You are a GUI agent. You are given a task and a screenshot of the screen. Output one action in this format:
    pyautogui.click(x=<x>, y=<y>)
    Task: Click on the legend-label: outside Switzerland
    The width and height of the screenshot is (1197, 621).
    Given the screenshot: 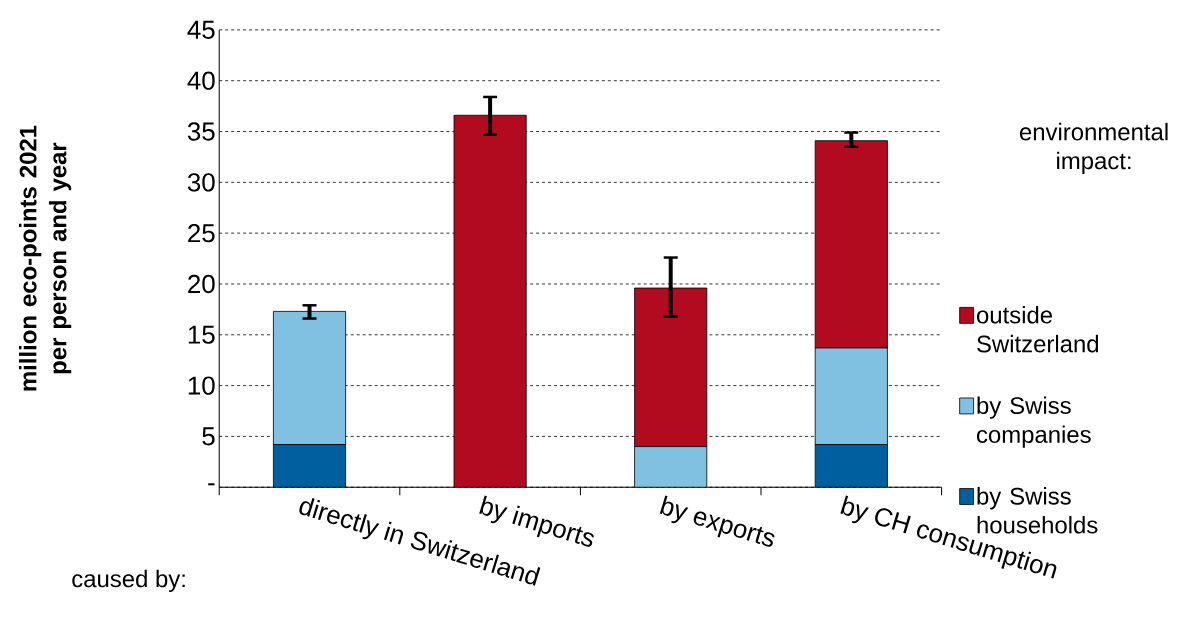 What is the action you would take?
    pyautogui.click(x=1037, y=329)
    